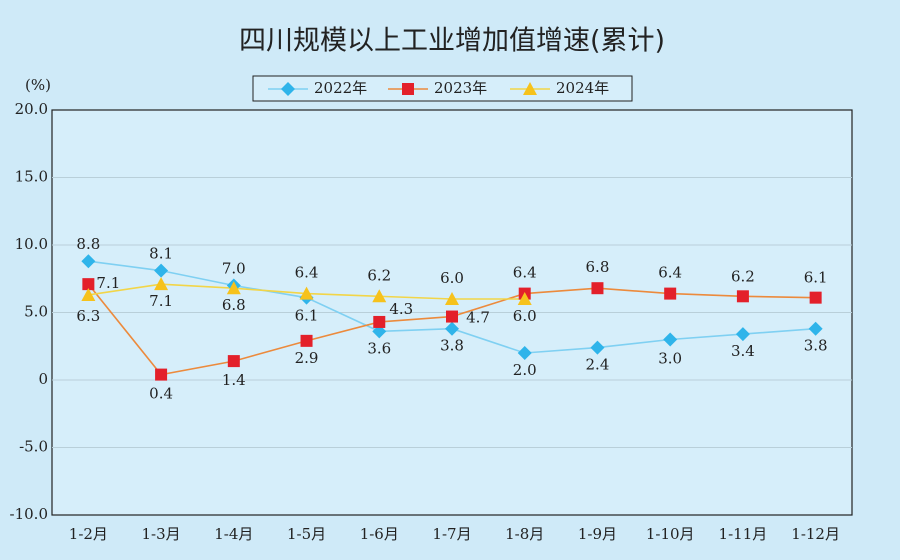 This screenshot has height=560, width=900. Describe the element at coordinates (524, 534) in the screenshot. I see `x-tick-label: 1-8月` at that location.